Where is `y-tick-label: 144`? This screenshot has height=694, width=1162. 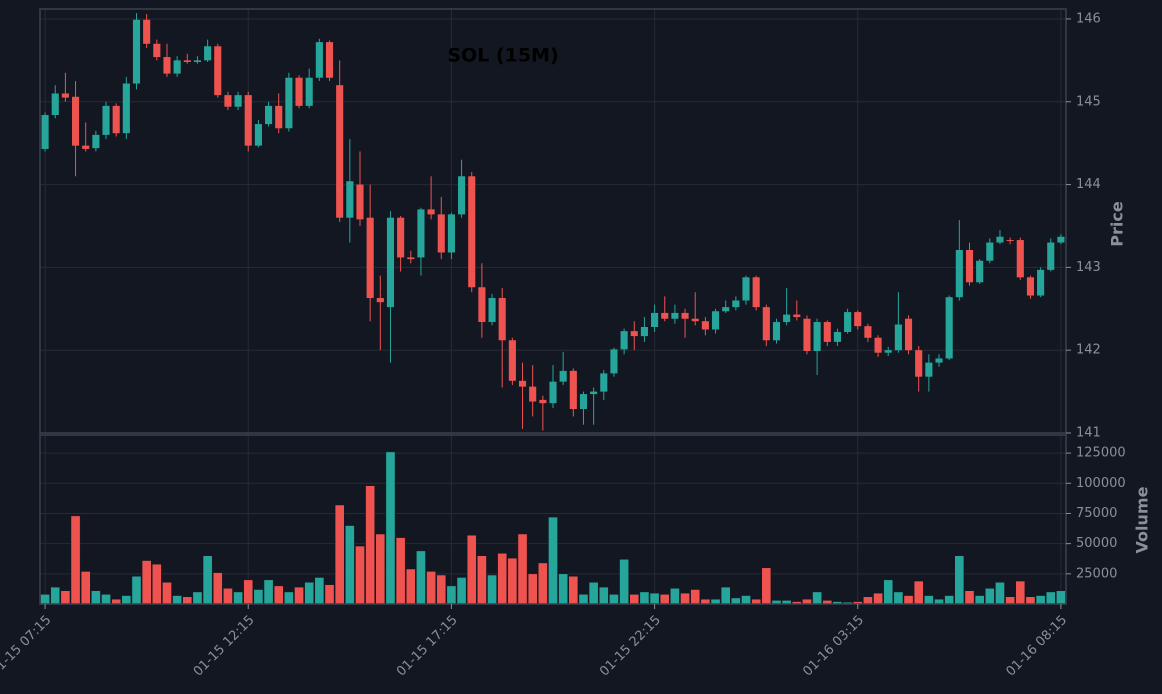 y-tick-label: 144 is located at coordinates (1088, 184).